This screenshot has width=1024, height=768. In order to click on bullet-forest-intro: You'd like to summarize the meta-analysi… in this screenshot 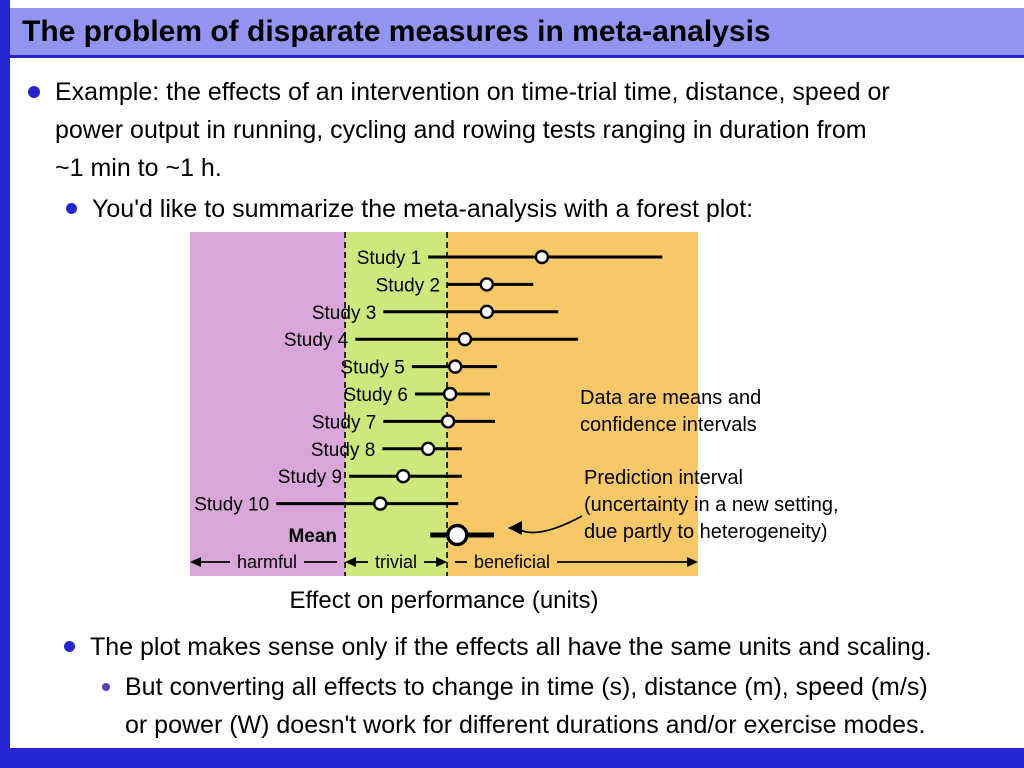, I will do `click(521, 209)`.